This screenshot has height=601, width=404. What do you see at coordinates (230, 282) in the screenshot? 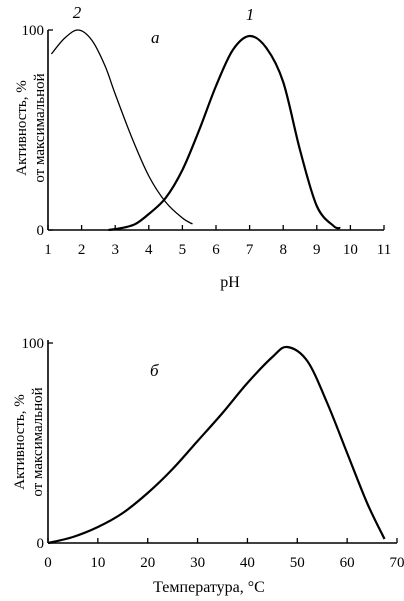
I see `panel-a-xlabel: pH` at bounding box center [230, 282].